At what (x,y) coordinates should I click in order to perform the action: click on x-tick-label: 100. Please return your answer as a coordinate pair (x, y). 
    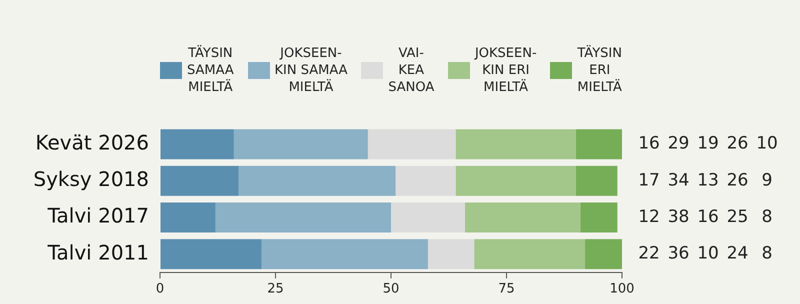
    Looking at the image, I should click on (622, 289).